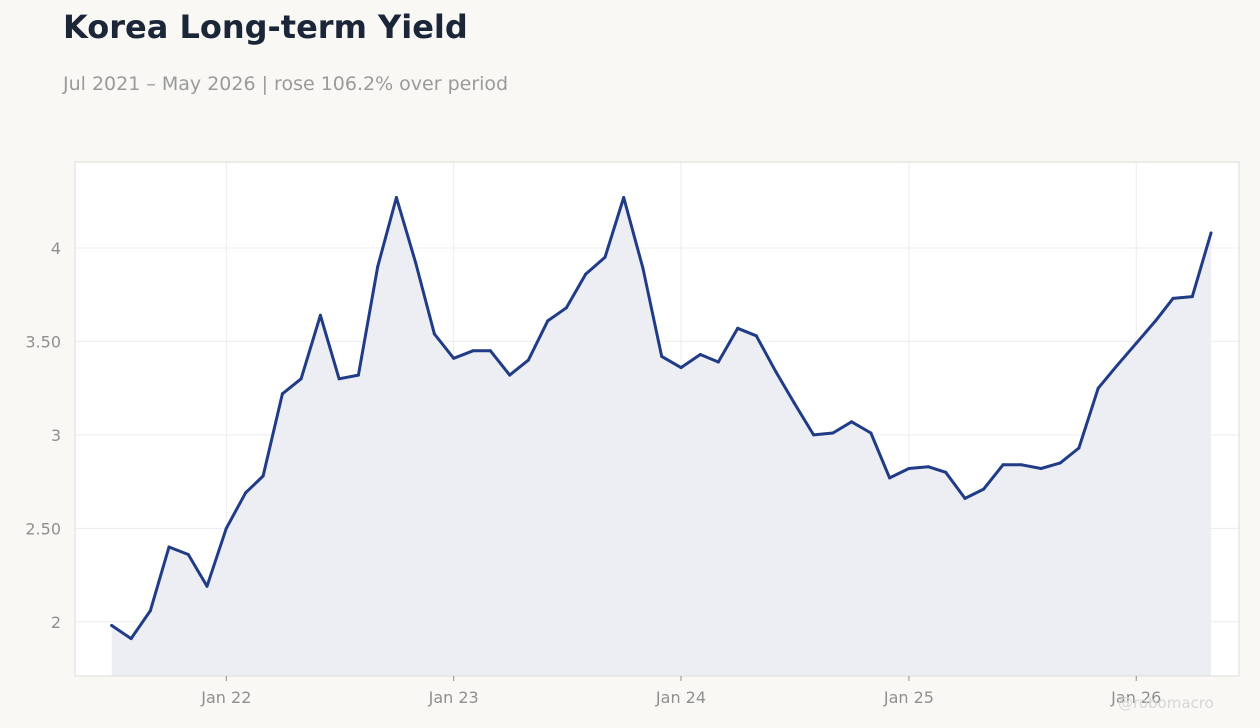 This screenshot has height=728, width=1260. I want to click on y-tick-label: 4, so click(56, 248).